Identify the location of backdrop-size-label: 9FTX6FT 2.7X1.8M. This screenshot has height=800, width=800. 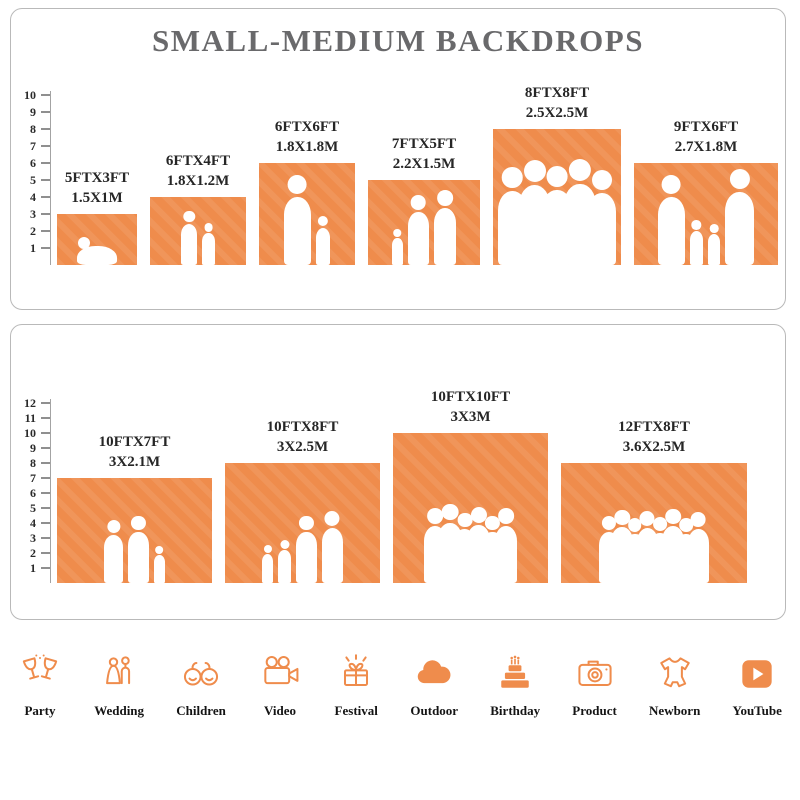
(706, 137).